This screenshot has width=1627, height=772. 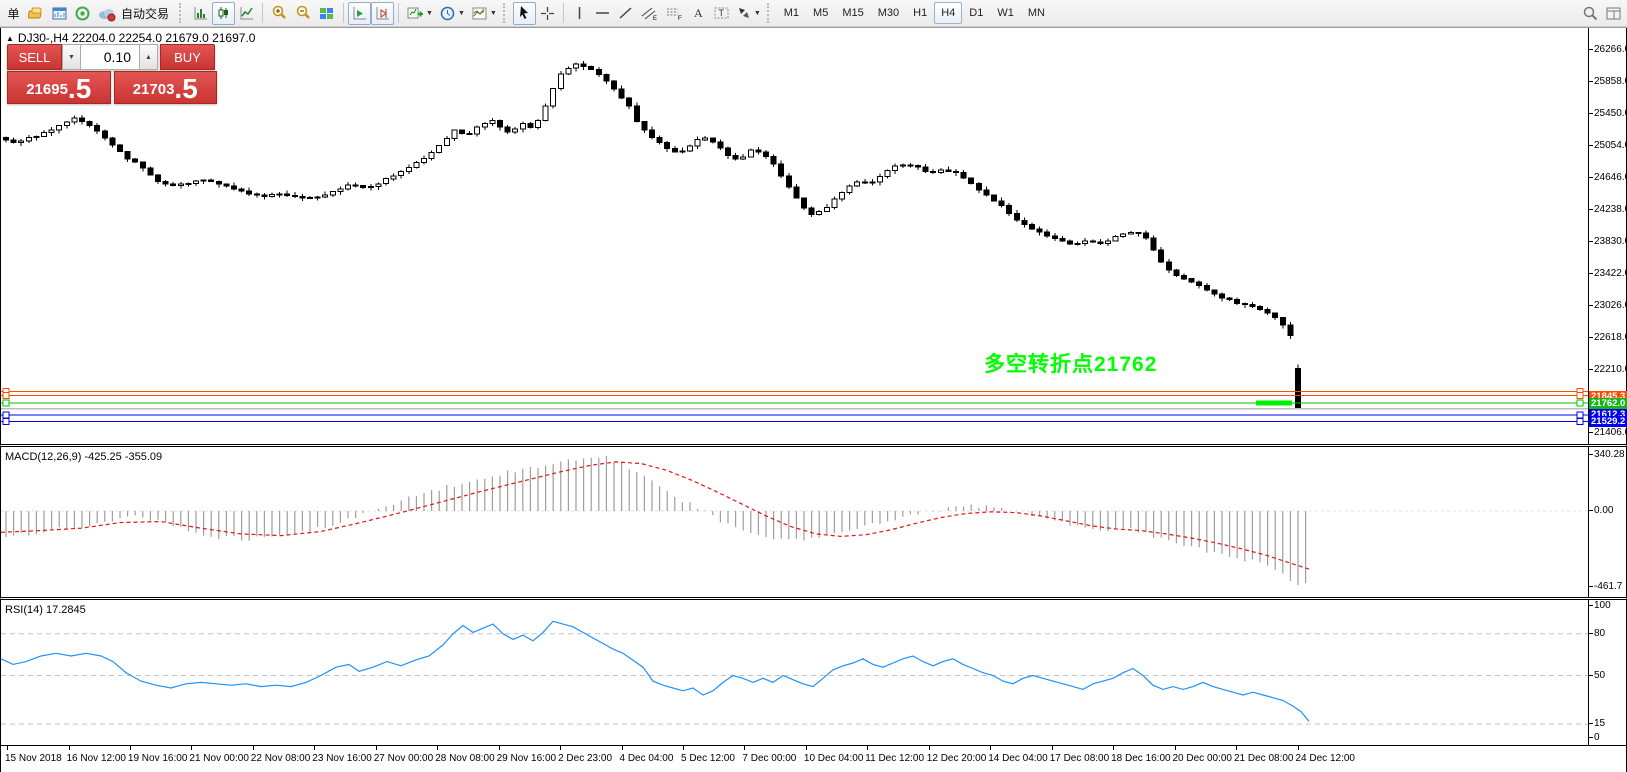 What do you see at coordinates (655, 515) in the screenshot?
I see `macd-signal-line` at bounding box center [655, 515].